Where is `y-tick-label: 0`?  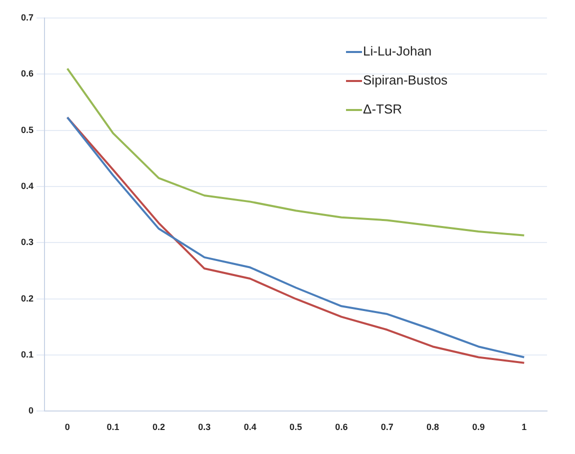
y-tick-label: 0 is located at coordinates (31, 411).